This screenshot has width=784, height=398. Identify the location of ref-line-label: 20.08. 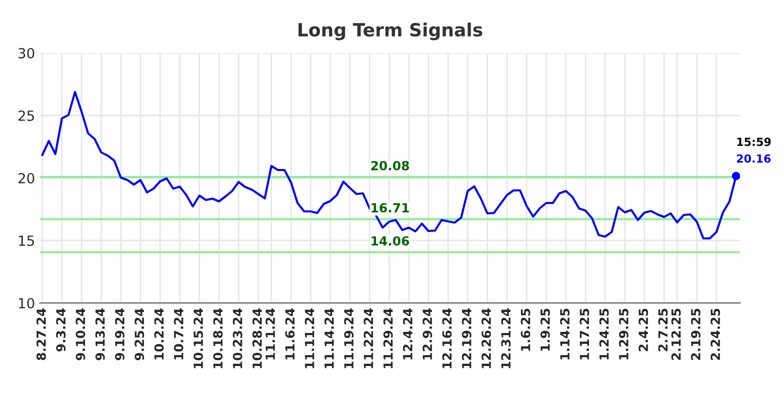
(390, 165).